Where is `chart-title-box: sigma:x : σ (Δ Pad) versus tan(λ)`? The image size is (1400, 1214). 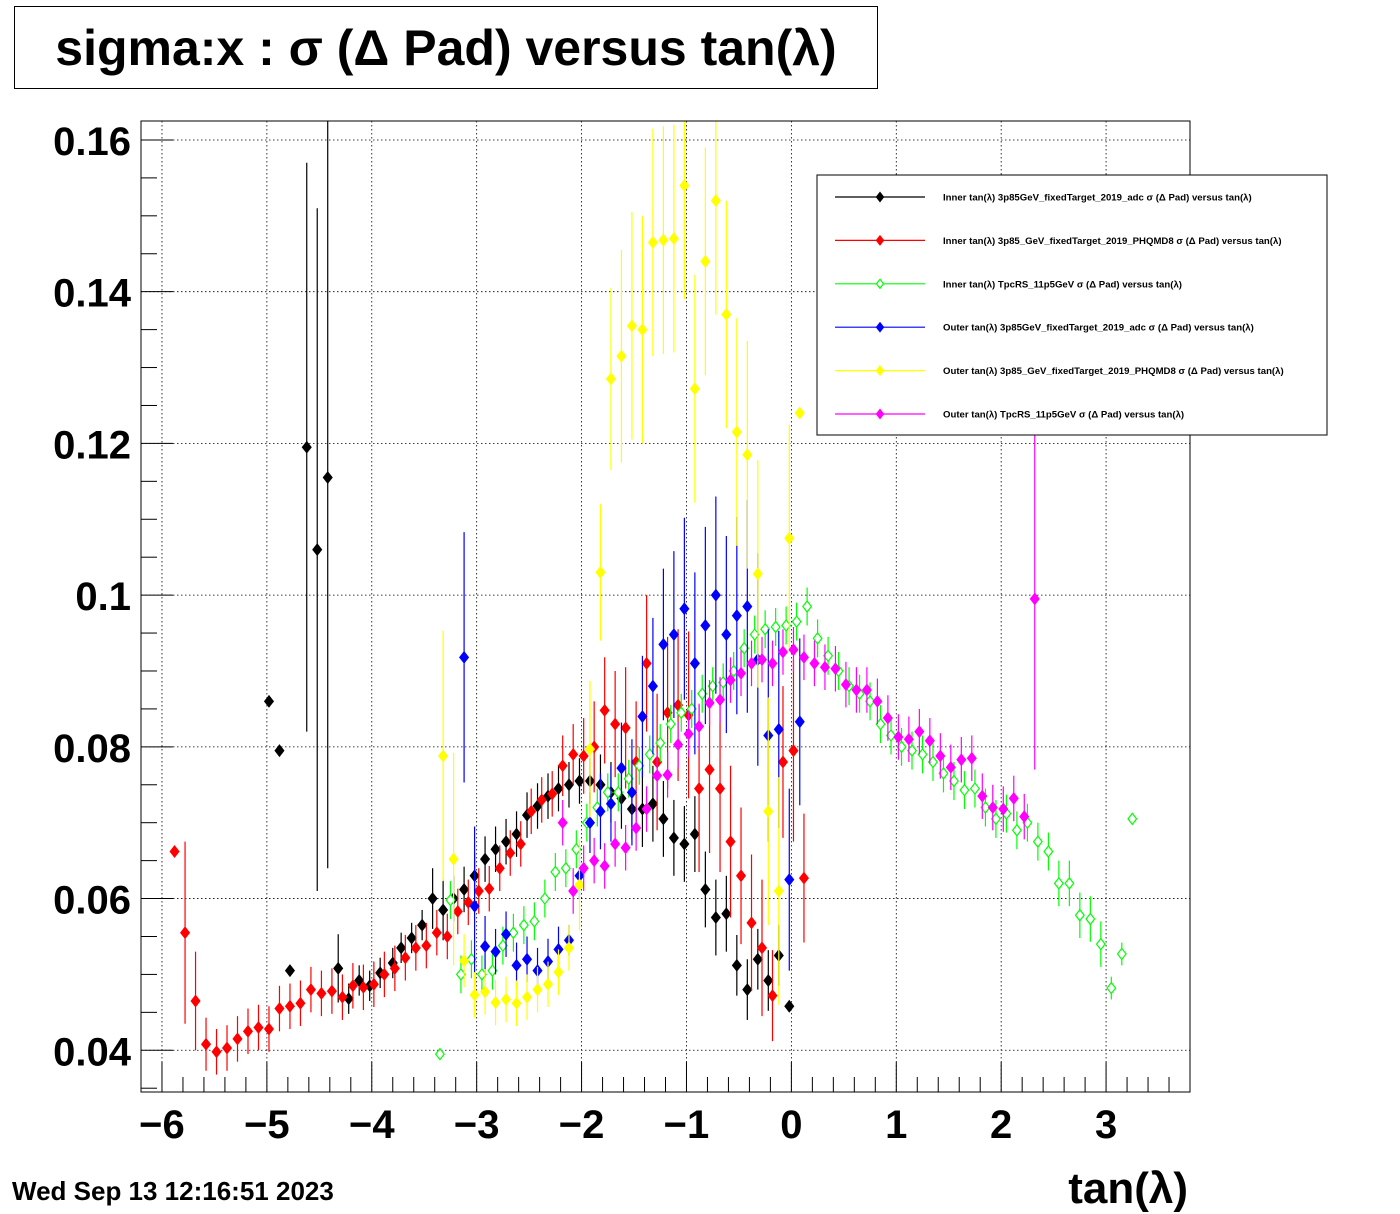
chart-title-box: sigma:x : σ (Δ Pad) versus tan(λ) is located at coordinates (446, 47).